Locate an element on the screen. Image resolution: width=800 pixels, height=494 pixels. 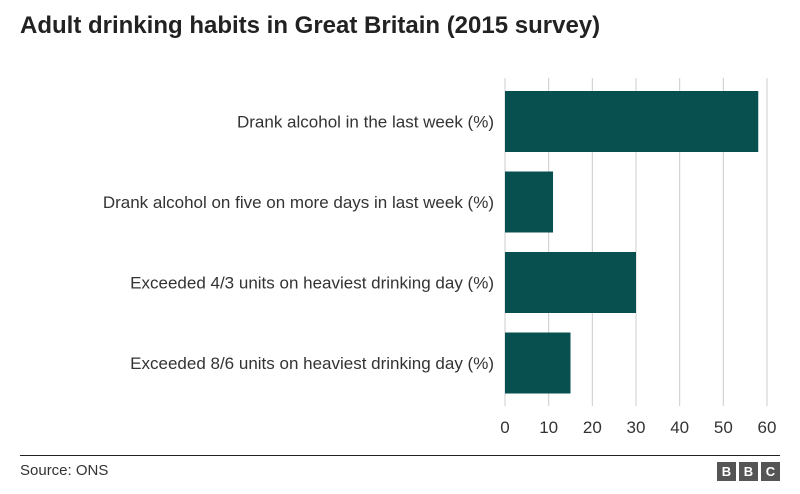
x-tick-label: 30 is located at coordinates (636, 427).